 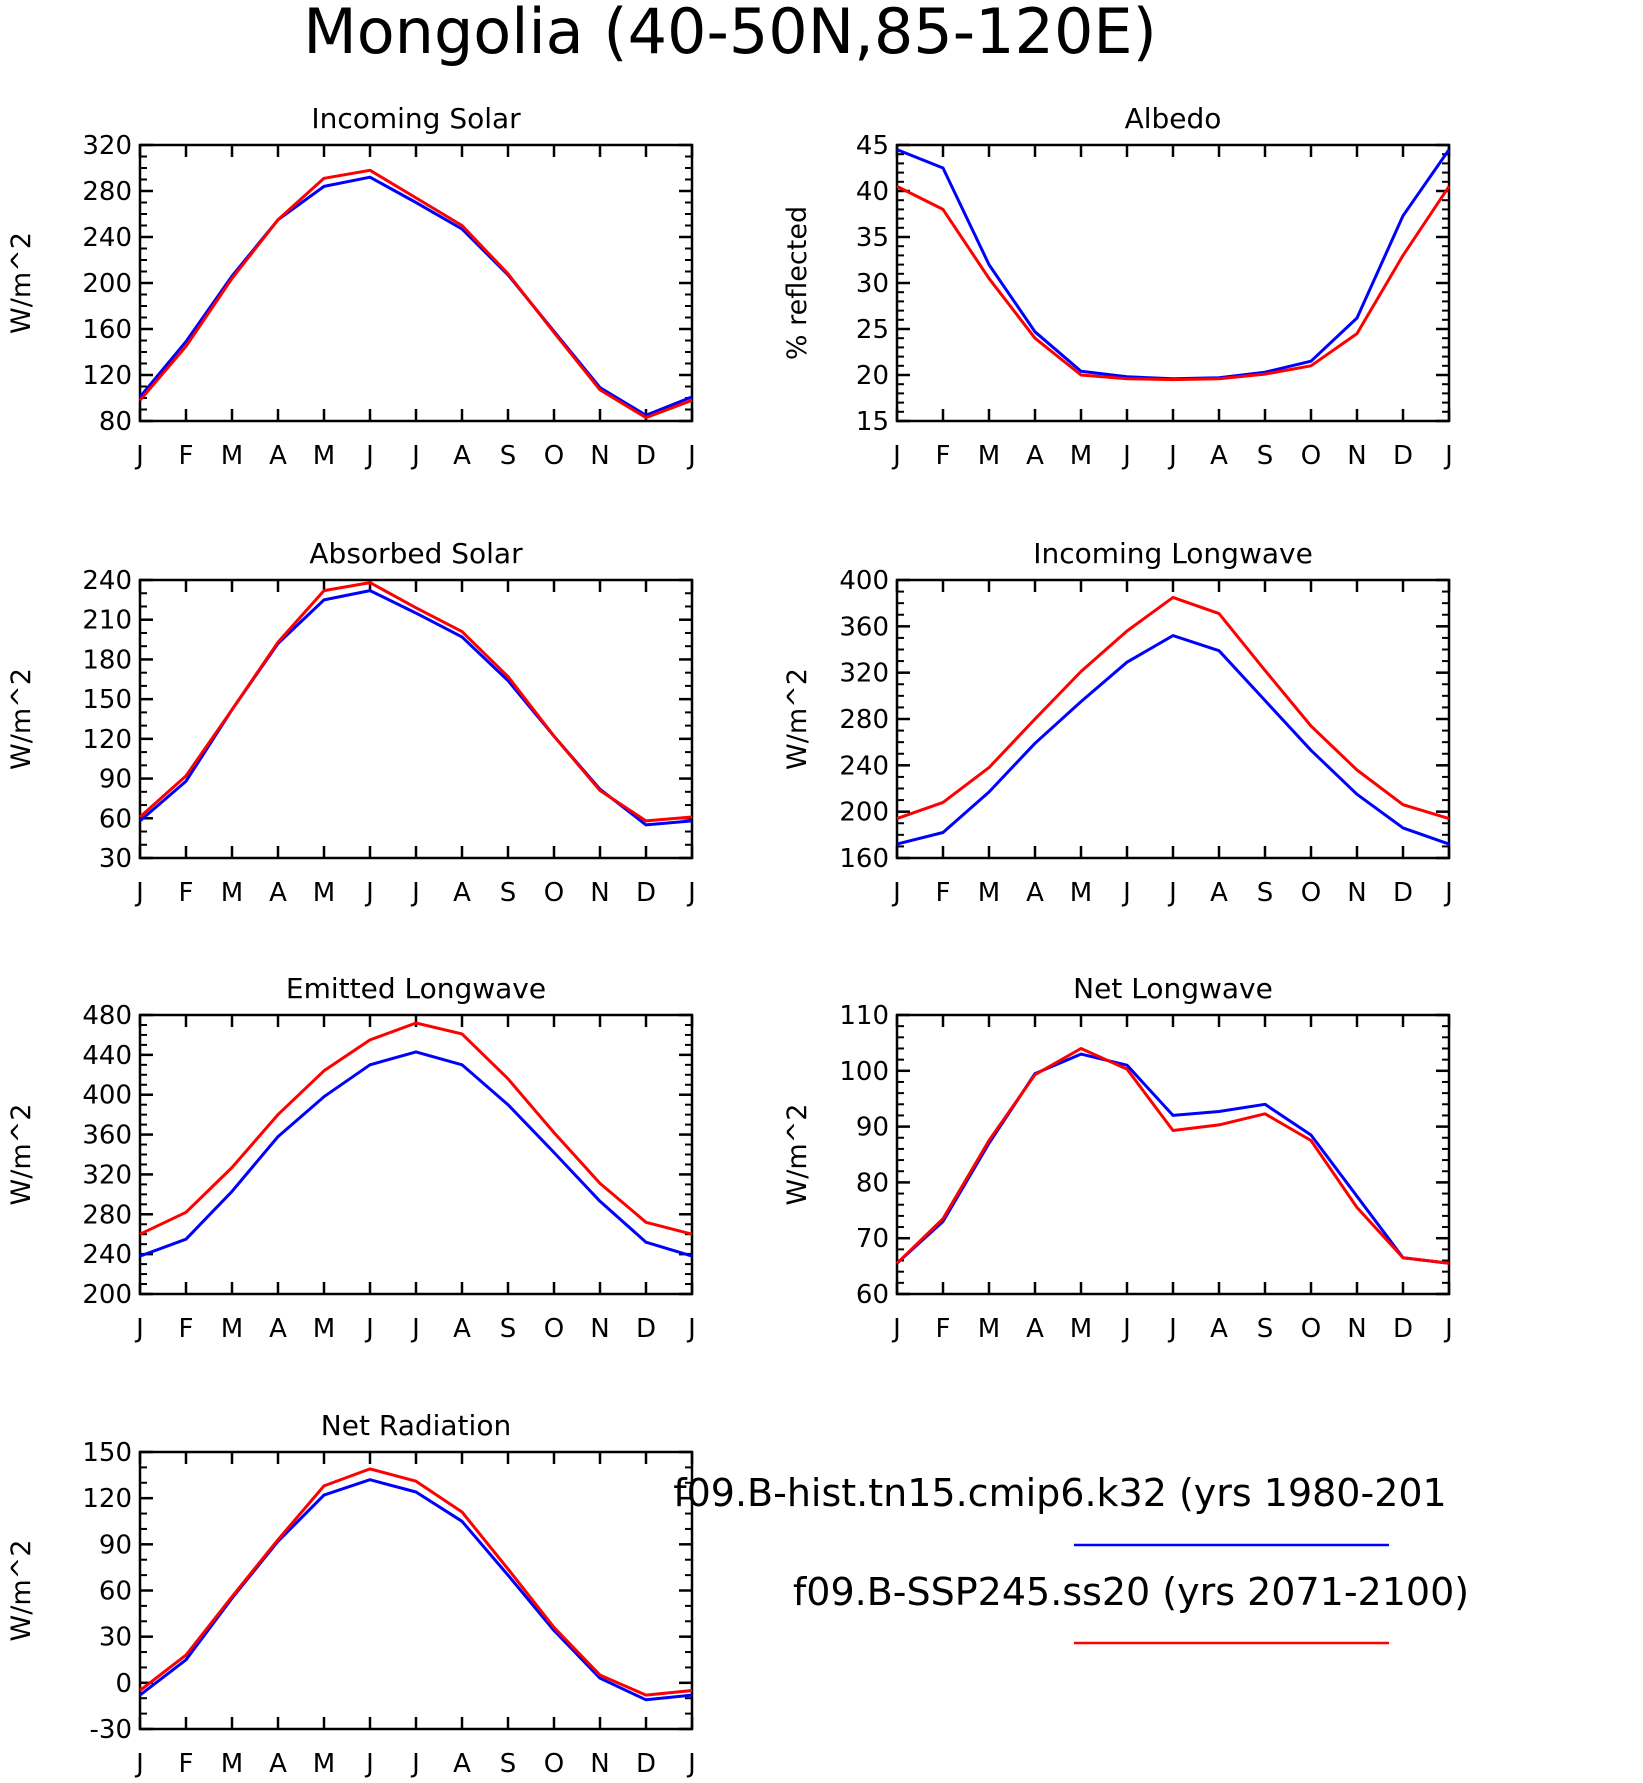 What do you see at coordinates (554, 1764) in the screenshot?
I see `net-radiation-xtick-label: O` at bounding box center [554, 1764].